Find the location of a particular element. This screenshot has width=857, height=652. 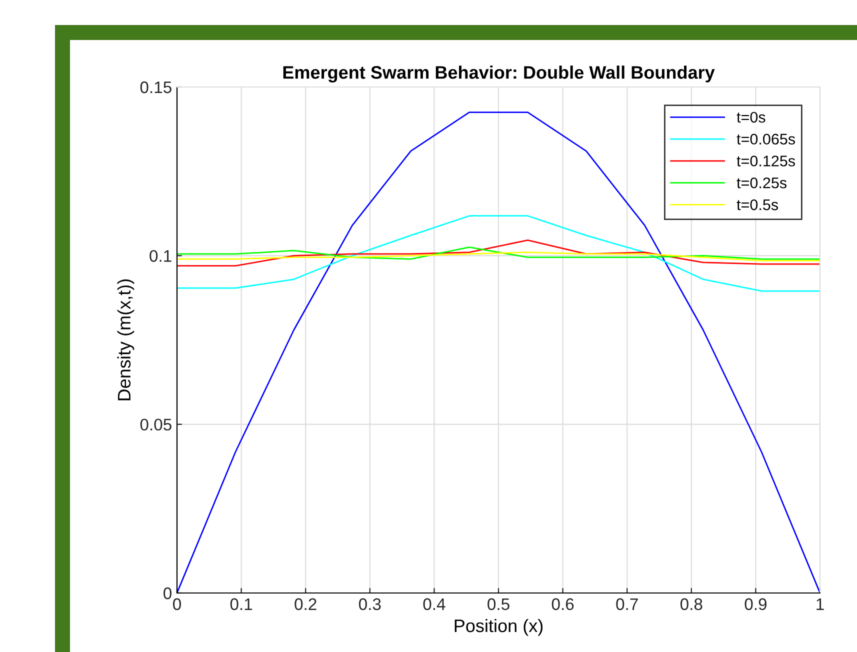

x-tick-label: 0 is located at coordinates (177, 604).